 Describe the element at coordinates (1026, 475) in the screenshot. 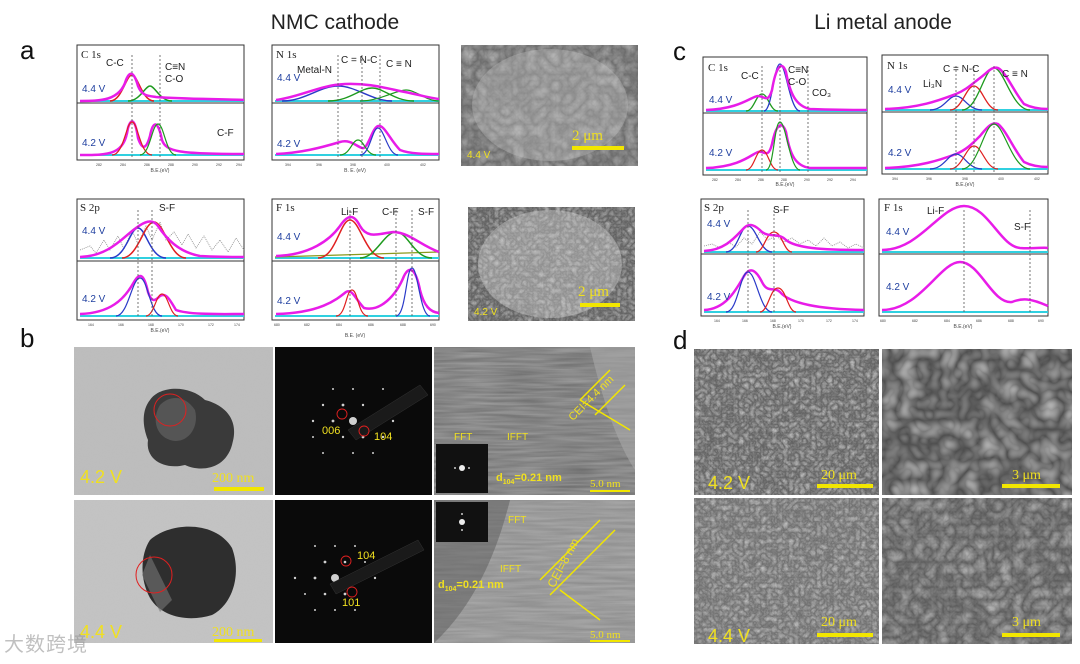

I see `li-sem-scale-label-42-high: 3 μm` at that location.